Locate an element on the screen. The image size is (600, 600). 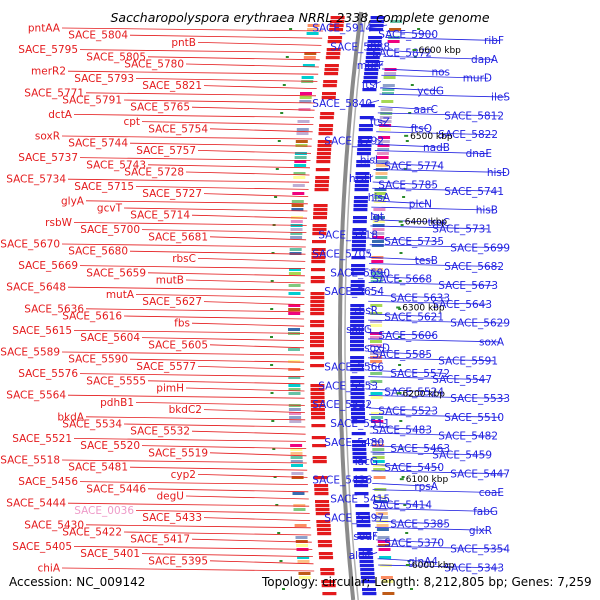
right-label: ftsQ is located at coordinates (421, 129).